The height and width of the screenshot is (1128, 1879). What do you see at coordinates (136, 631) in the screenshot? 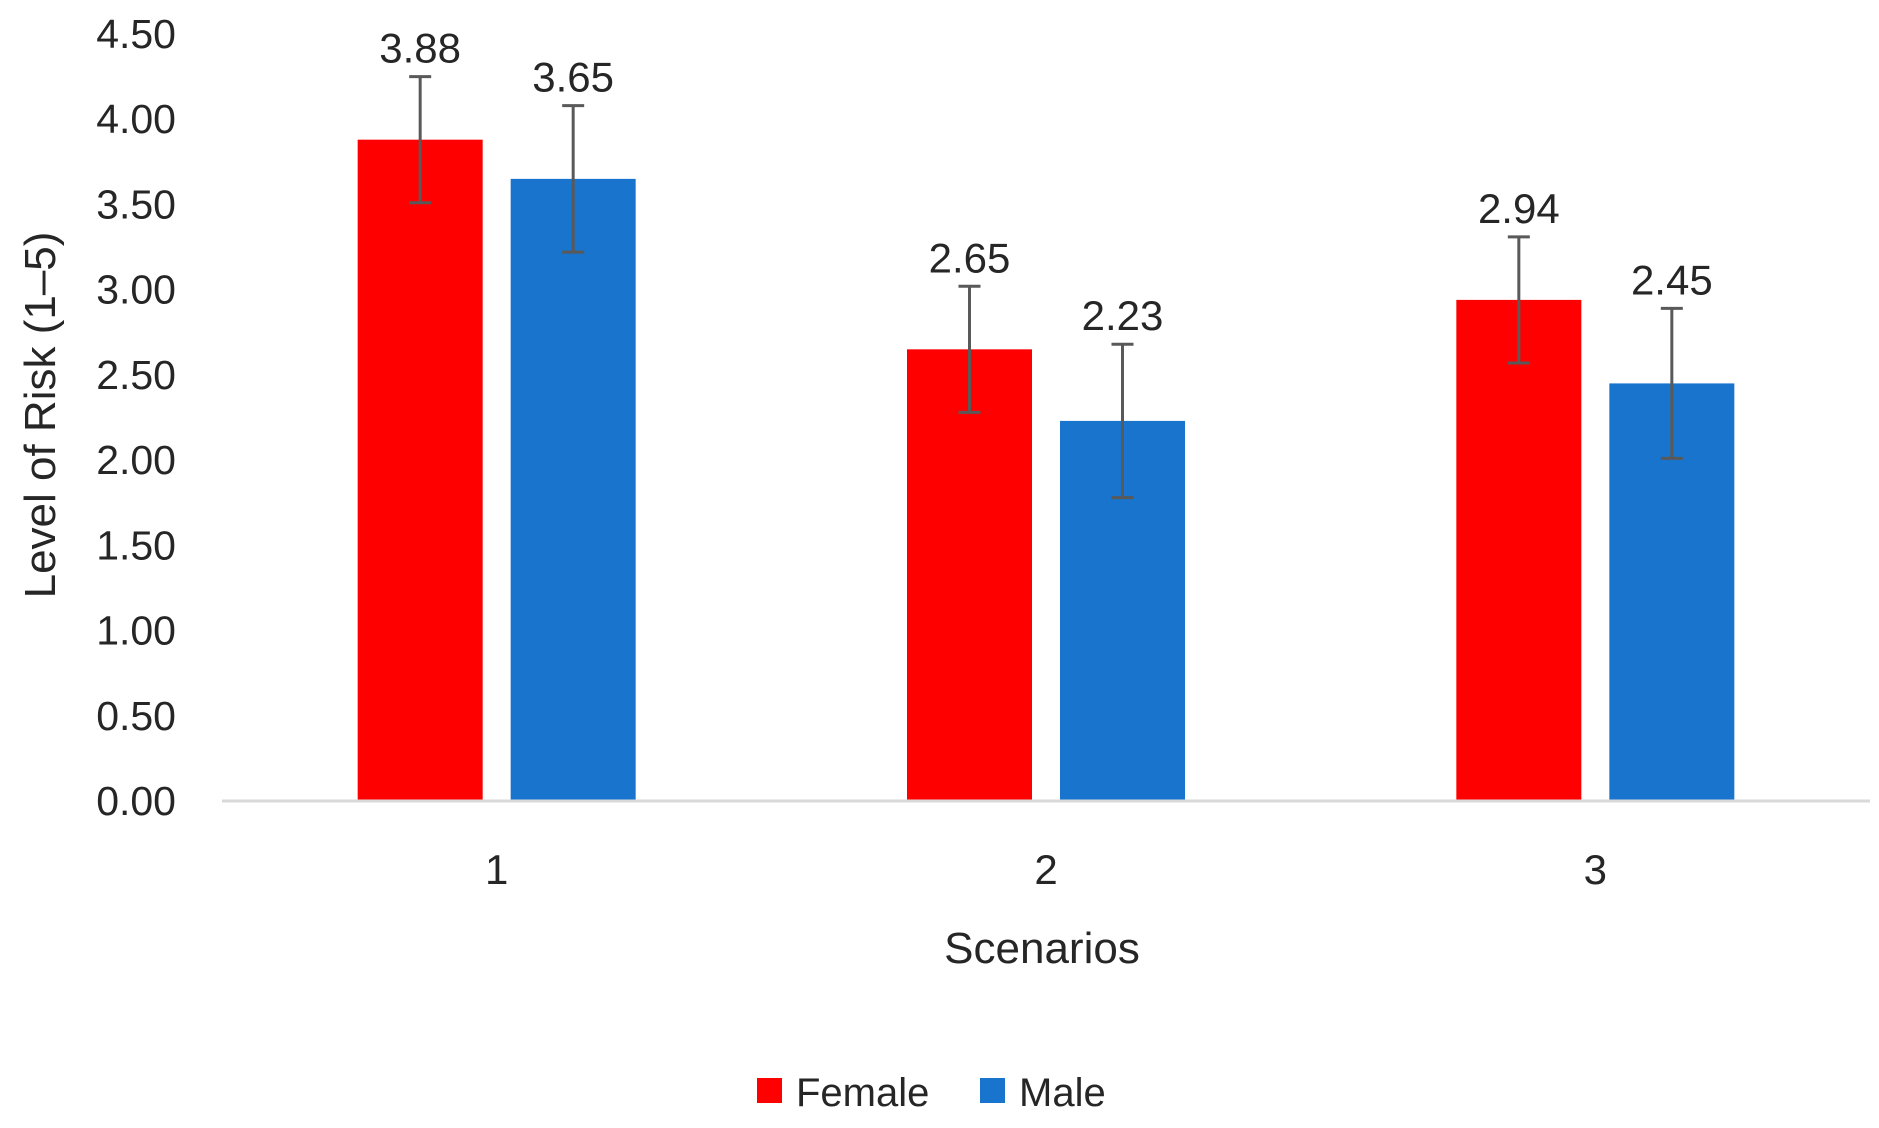
I see `y-tick-label: 1.00` at bounding box center [136, 631].